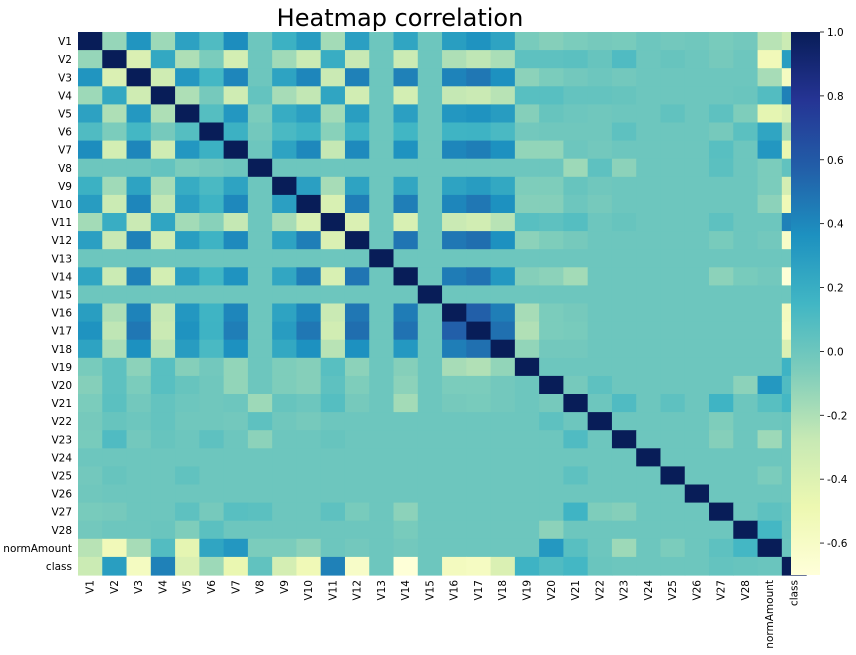 This screenshot has width=856, height=655. Describe the element at coordinates (59, 567) in the screenshot. I see `y-tick-label: class` at that location.